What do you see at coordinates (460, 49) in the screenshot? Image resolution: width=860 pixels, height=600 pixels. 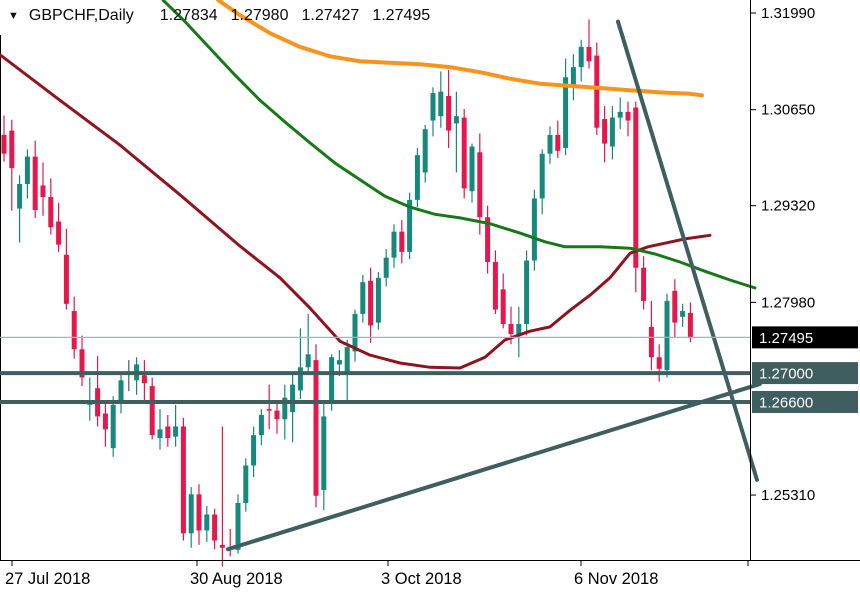 I see `ma-slow-orange-line` at bounding box center [460, 49].